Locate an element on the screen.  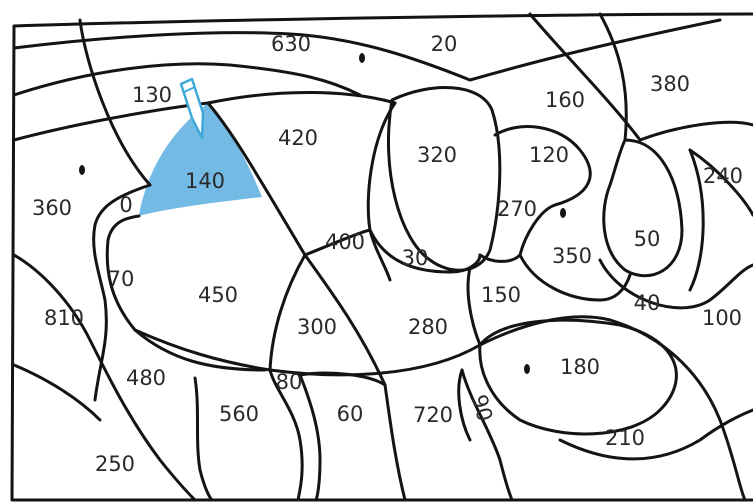
pencil-icon is located at coordinates (192, 108).